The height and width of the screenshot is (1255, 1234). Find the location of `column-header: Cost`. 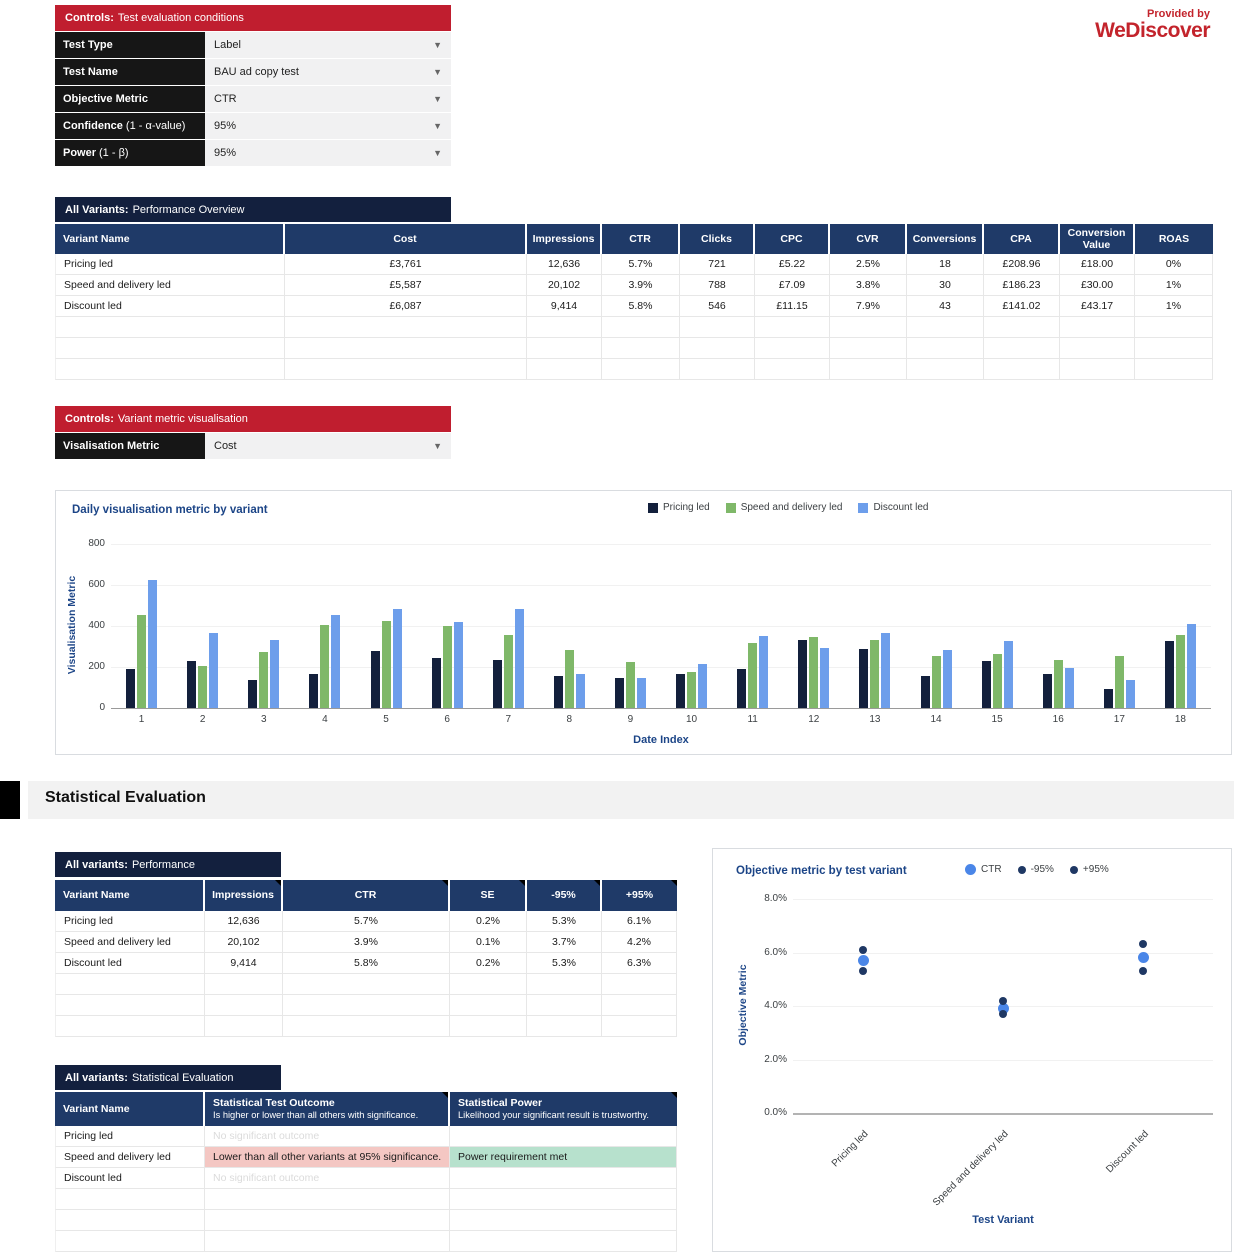

column-header: Cost is located at coordinates (406, 239).